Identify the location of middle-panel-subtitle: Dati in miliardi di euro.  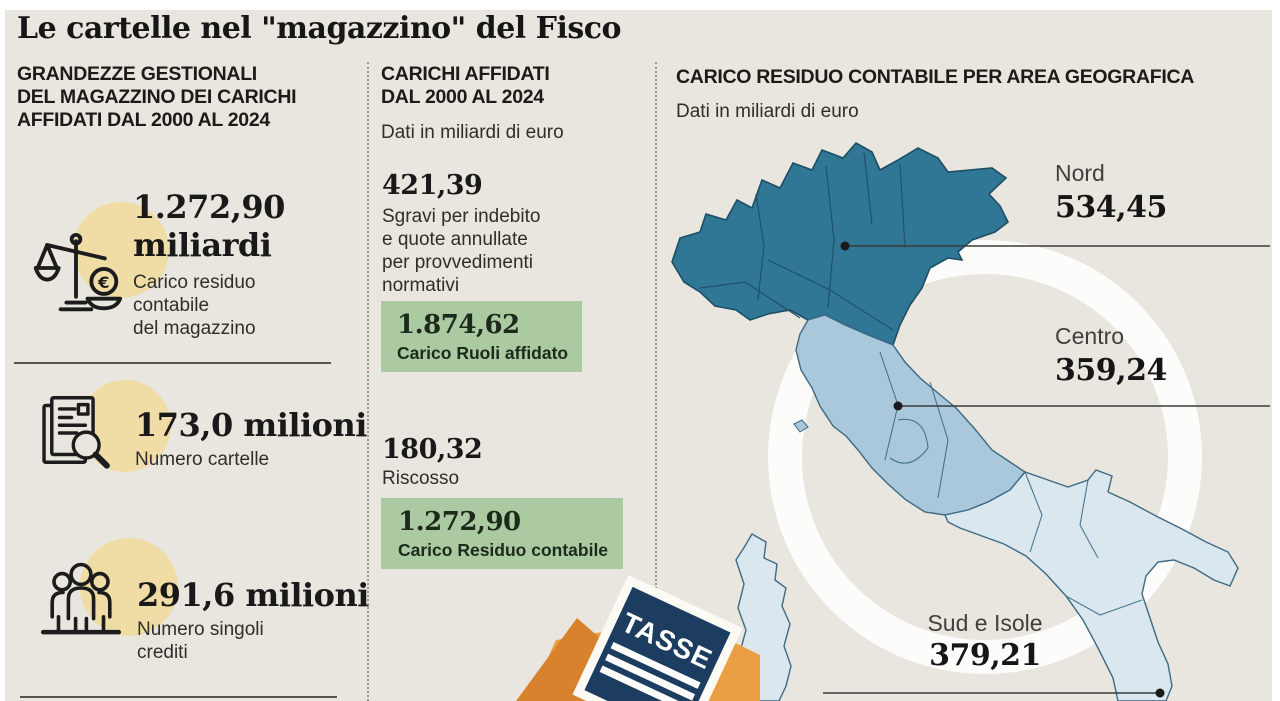
(472, 132).